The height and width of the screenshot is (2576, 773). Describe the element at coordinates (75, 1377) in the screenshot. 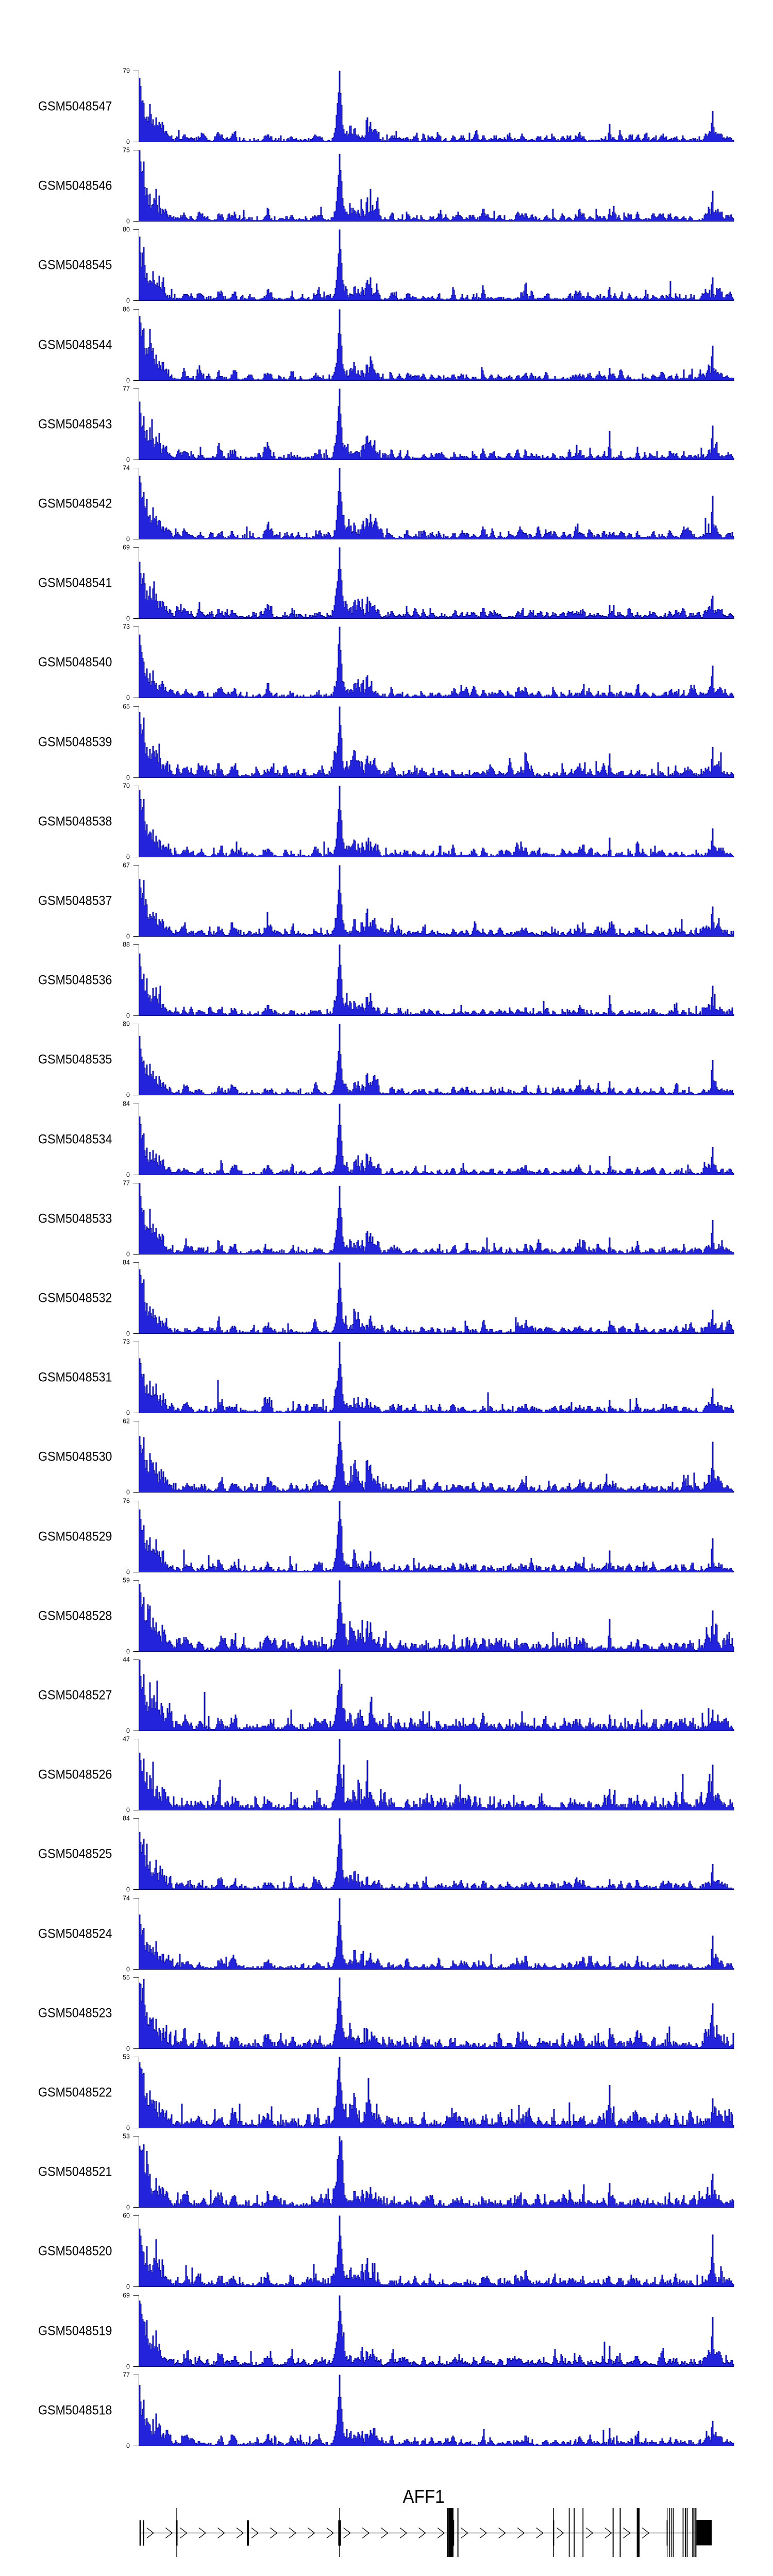

I see `track-sample-label: GSM5048531` at that location.